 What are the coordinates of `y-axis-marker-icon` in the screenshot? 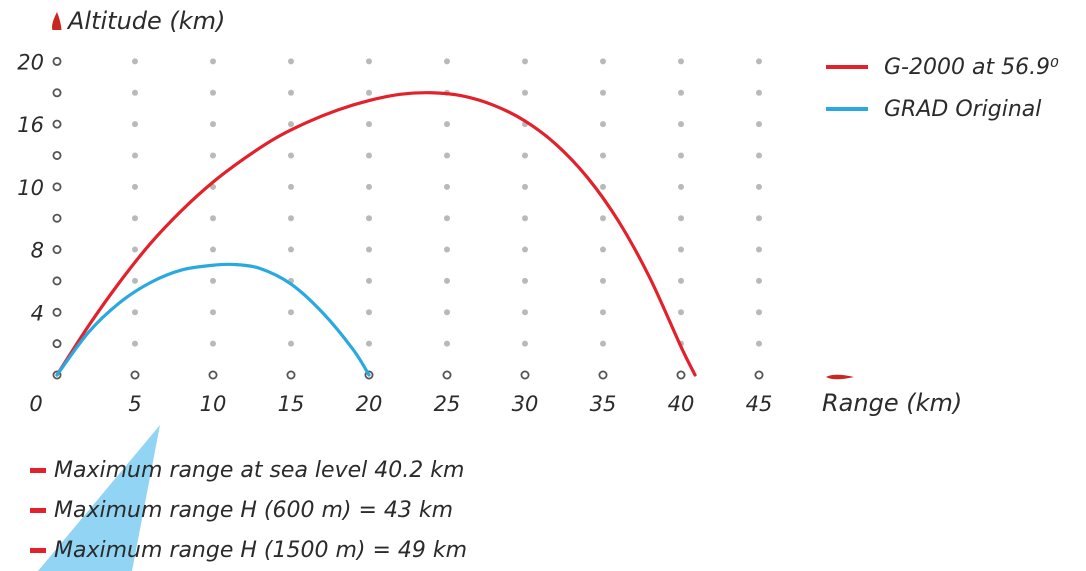 It's located at (57, 21).